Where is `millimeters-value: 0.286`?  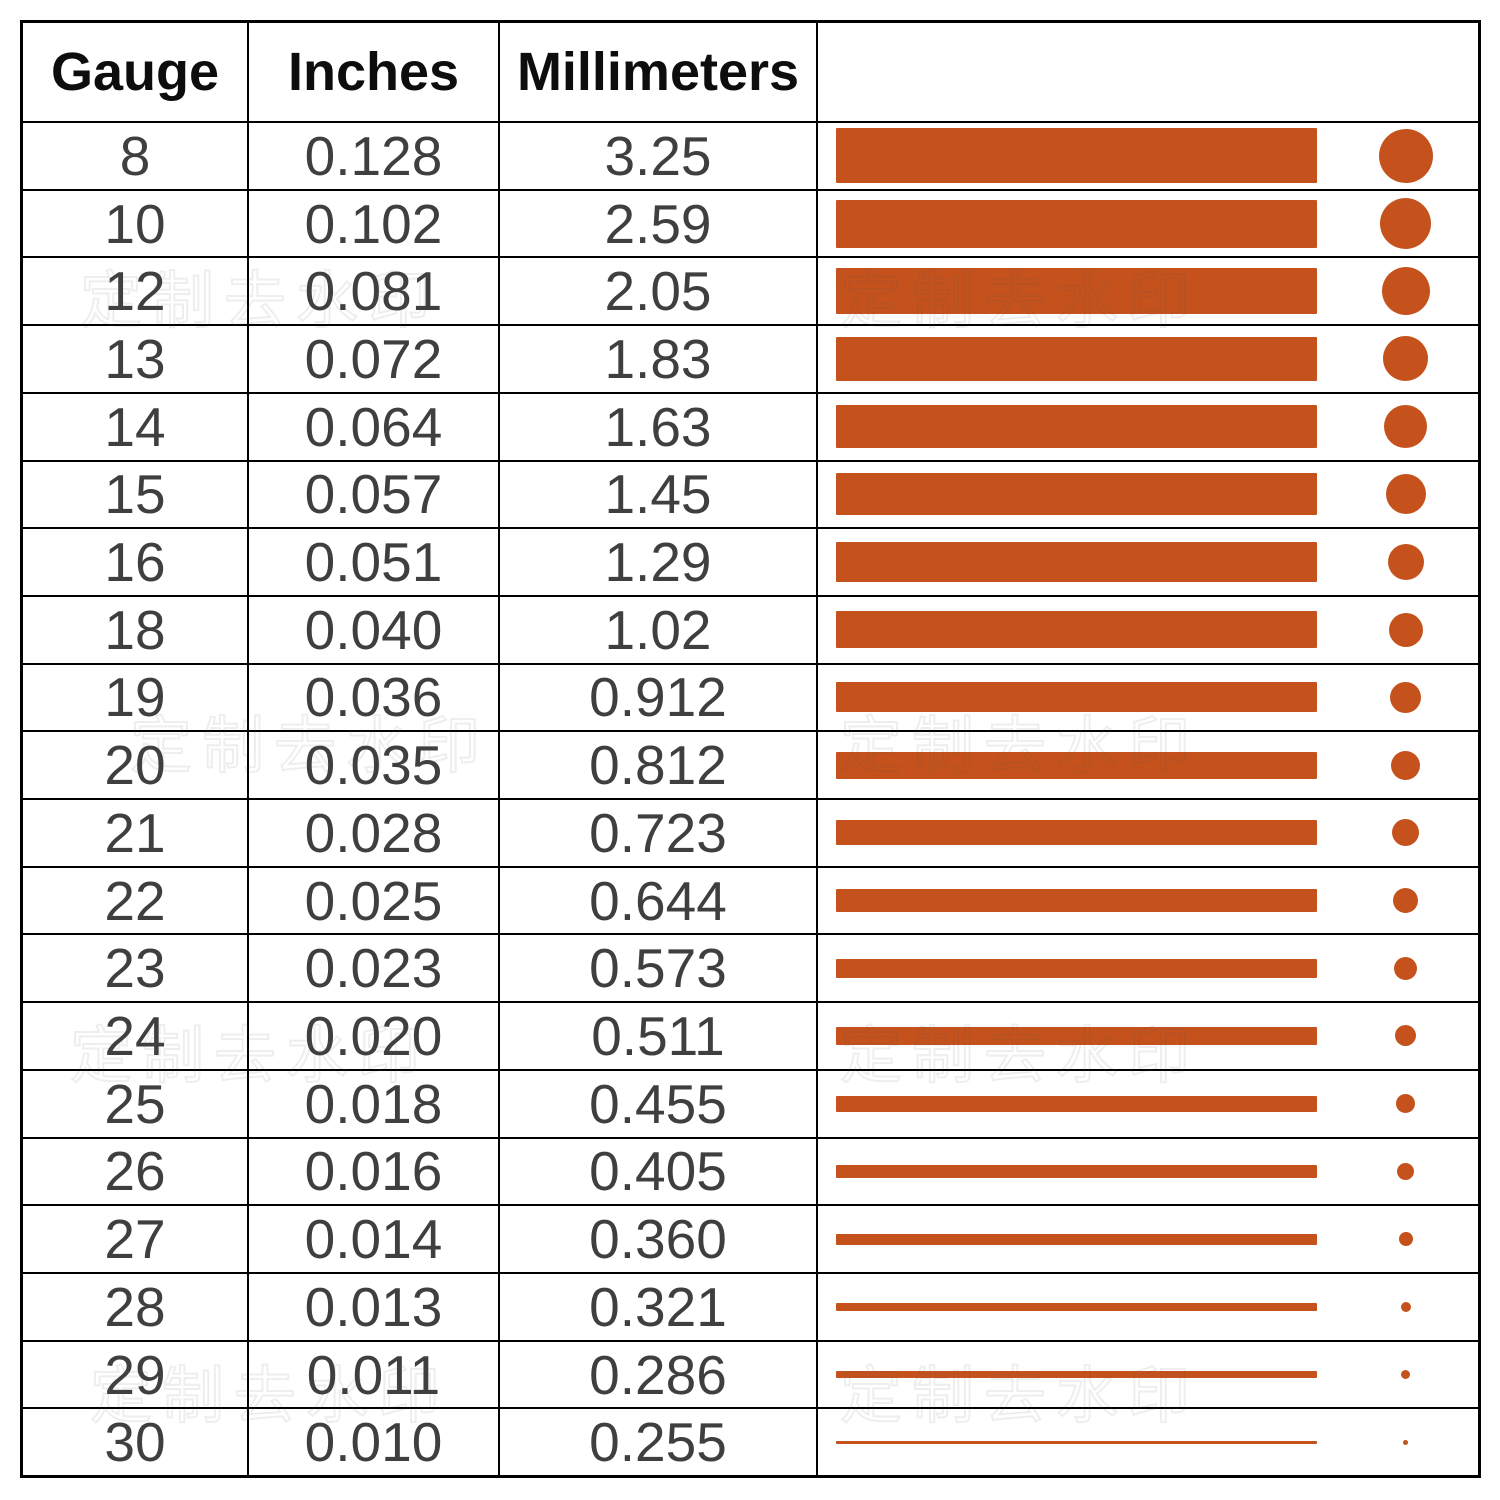 millimeters-value: 0.286 is located at coordinates (658, 1374).